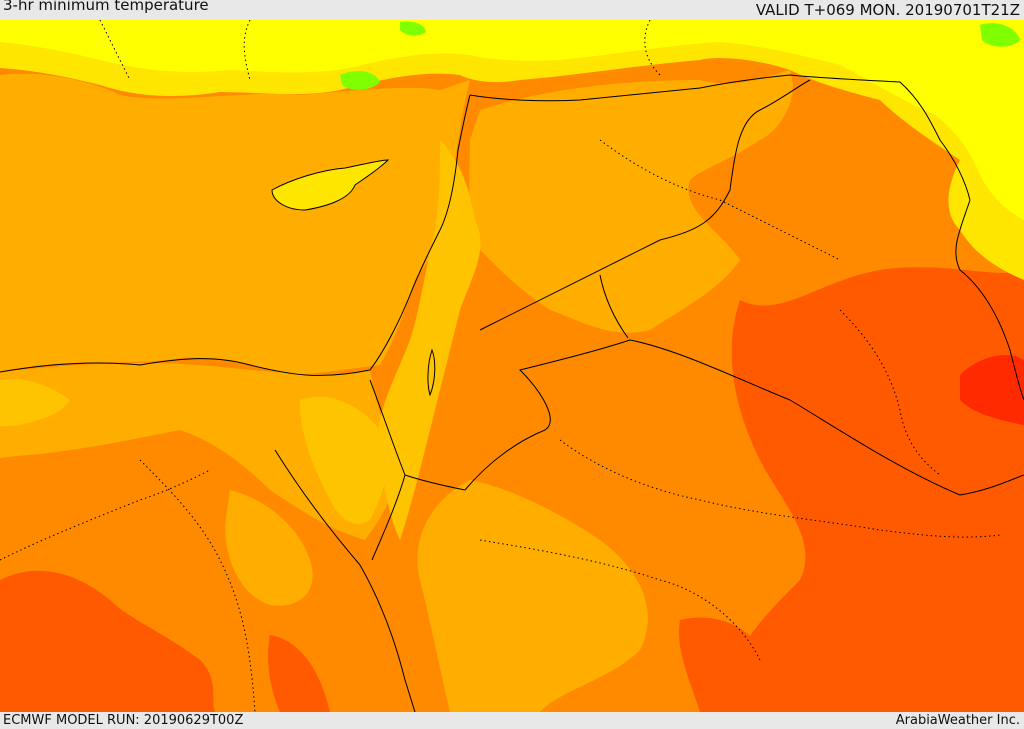 This screenshot has height=729, width=1024. I want to click on iraq-syria-border, so click(645, 205).